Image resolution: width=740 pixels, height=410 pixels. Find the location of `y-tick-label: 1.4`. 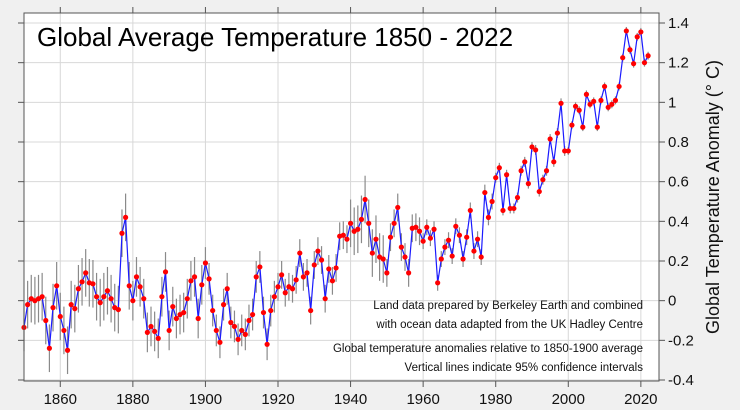

y-tick-label: 1.4 is located at coordinates (678, 23).